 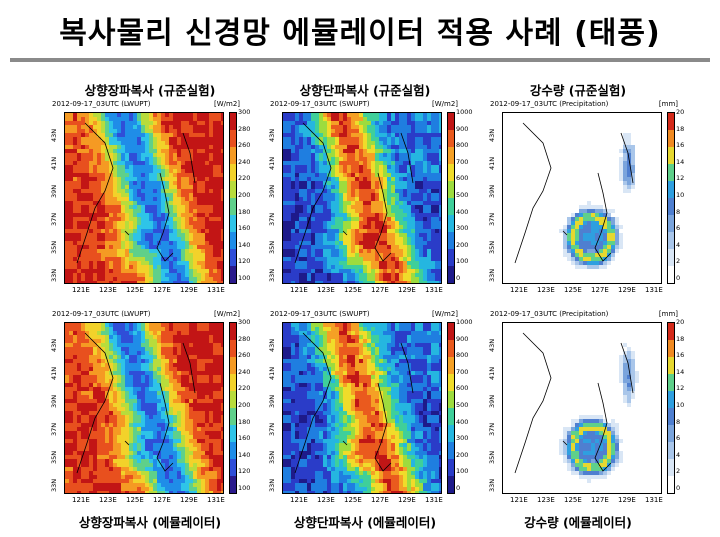 I want to click on heatmap-field, so click(x=582, y=198).